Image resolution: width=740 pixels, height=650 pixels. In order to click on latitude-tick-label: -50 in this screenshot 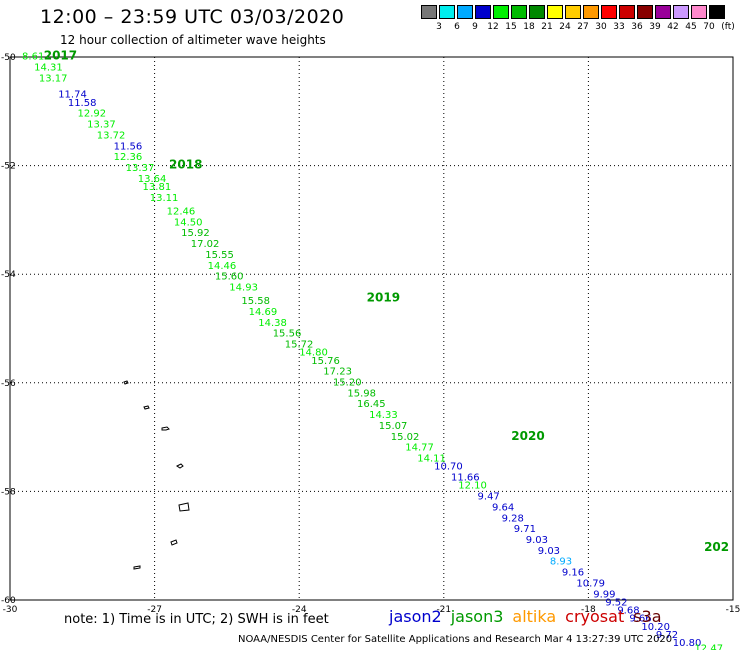, I will do `click(8, 58)`.